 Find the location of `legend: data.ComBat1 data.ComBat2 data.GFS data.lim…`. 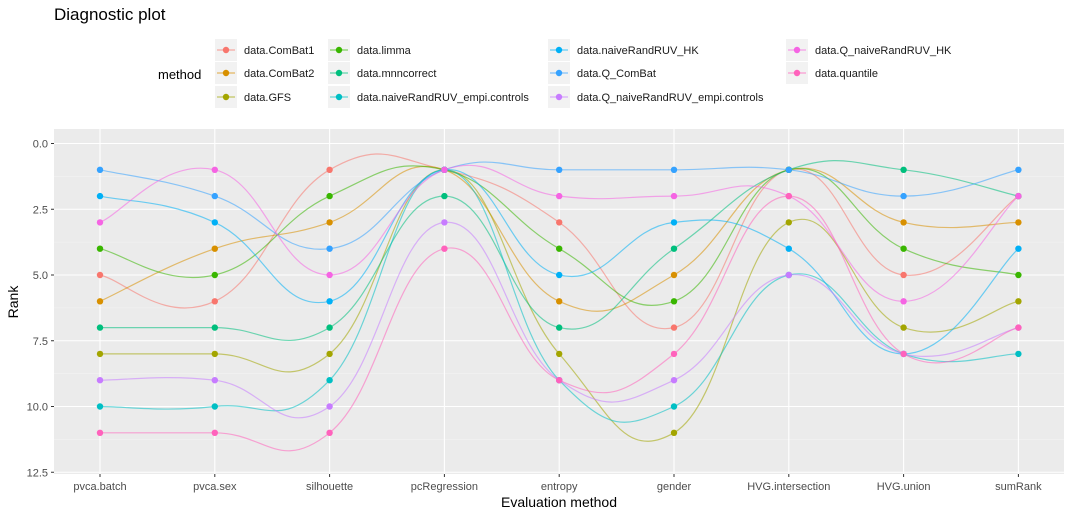

legend: data.ComBat1 data.ComBat2 data.GFS data.lim… is located at coordinates (583, 73).